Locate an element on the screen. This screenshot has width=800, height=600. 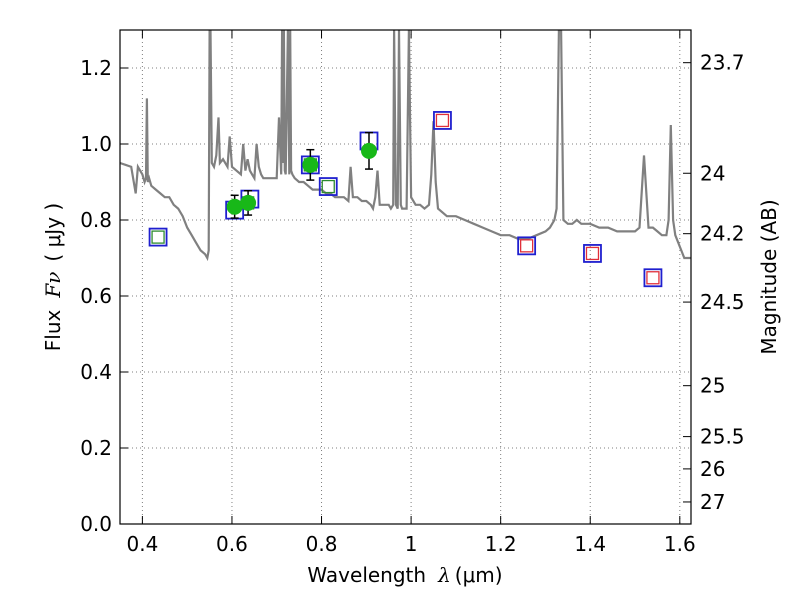
y2-tick-label: 23.7 is located at coordinates (722, 63).